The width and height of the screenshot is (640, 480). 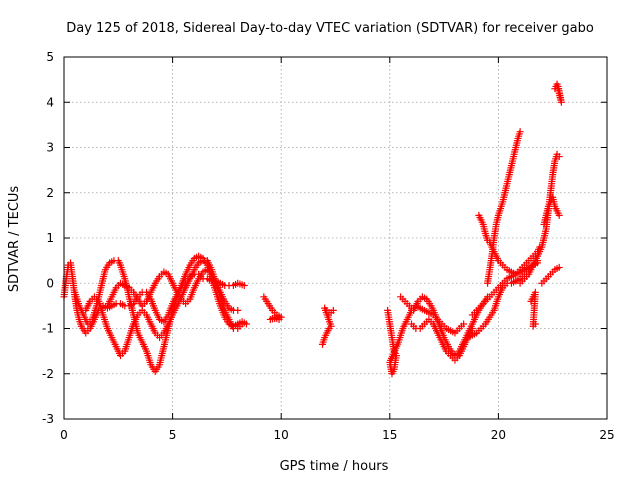 What do you see at coordinates (334, 466) in the screenshot?
I see `x-axis-title: GPS time / hours` at bounding box center [334, 466].